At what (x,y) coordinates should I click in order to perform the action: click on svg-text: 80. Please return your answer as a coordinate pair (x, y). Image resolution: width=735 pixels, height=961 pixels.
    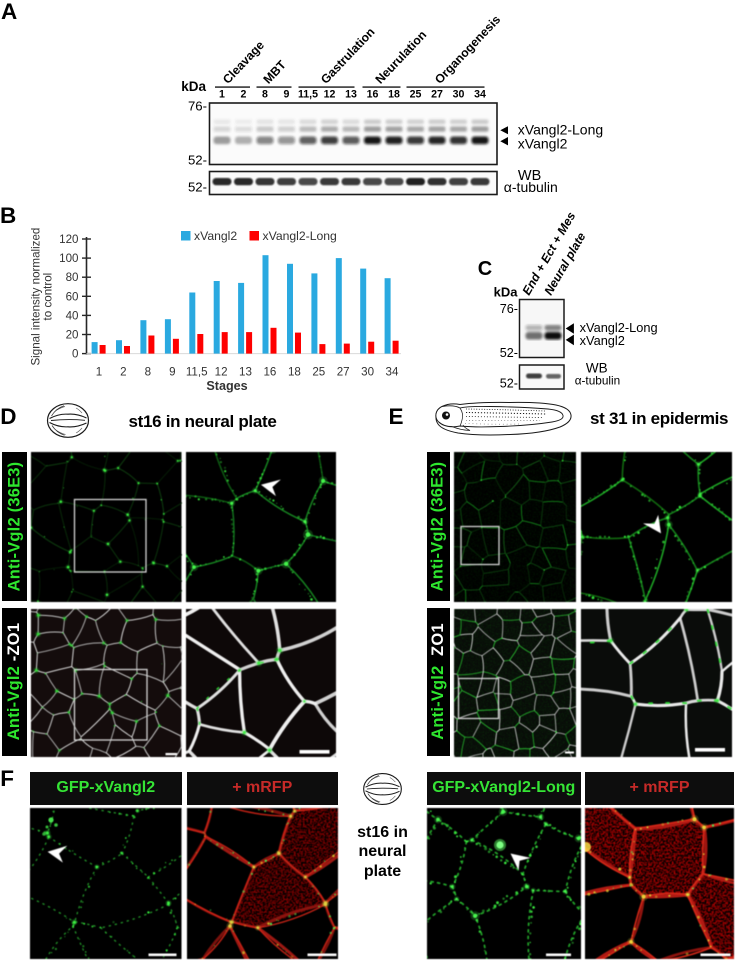
    Looking at the image, I should click on (72, 277).